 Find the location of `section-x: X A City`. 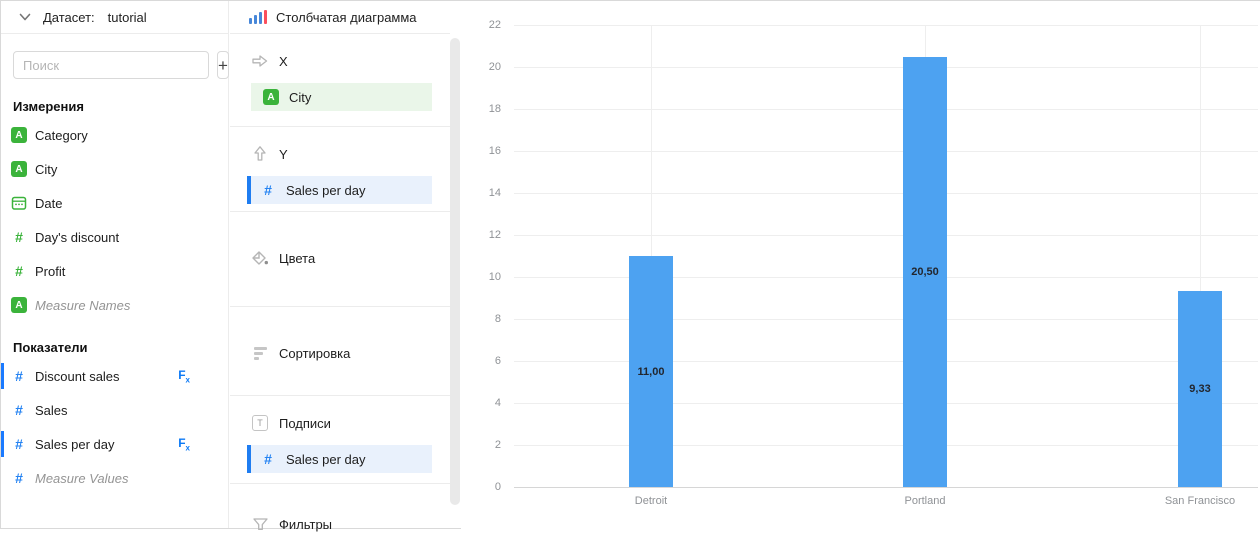

section-x: X A City is located at coordinates (340, 80).